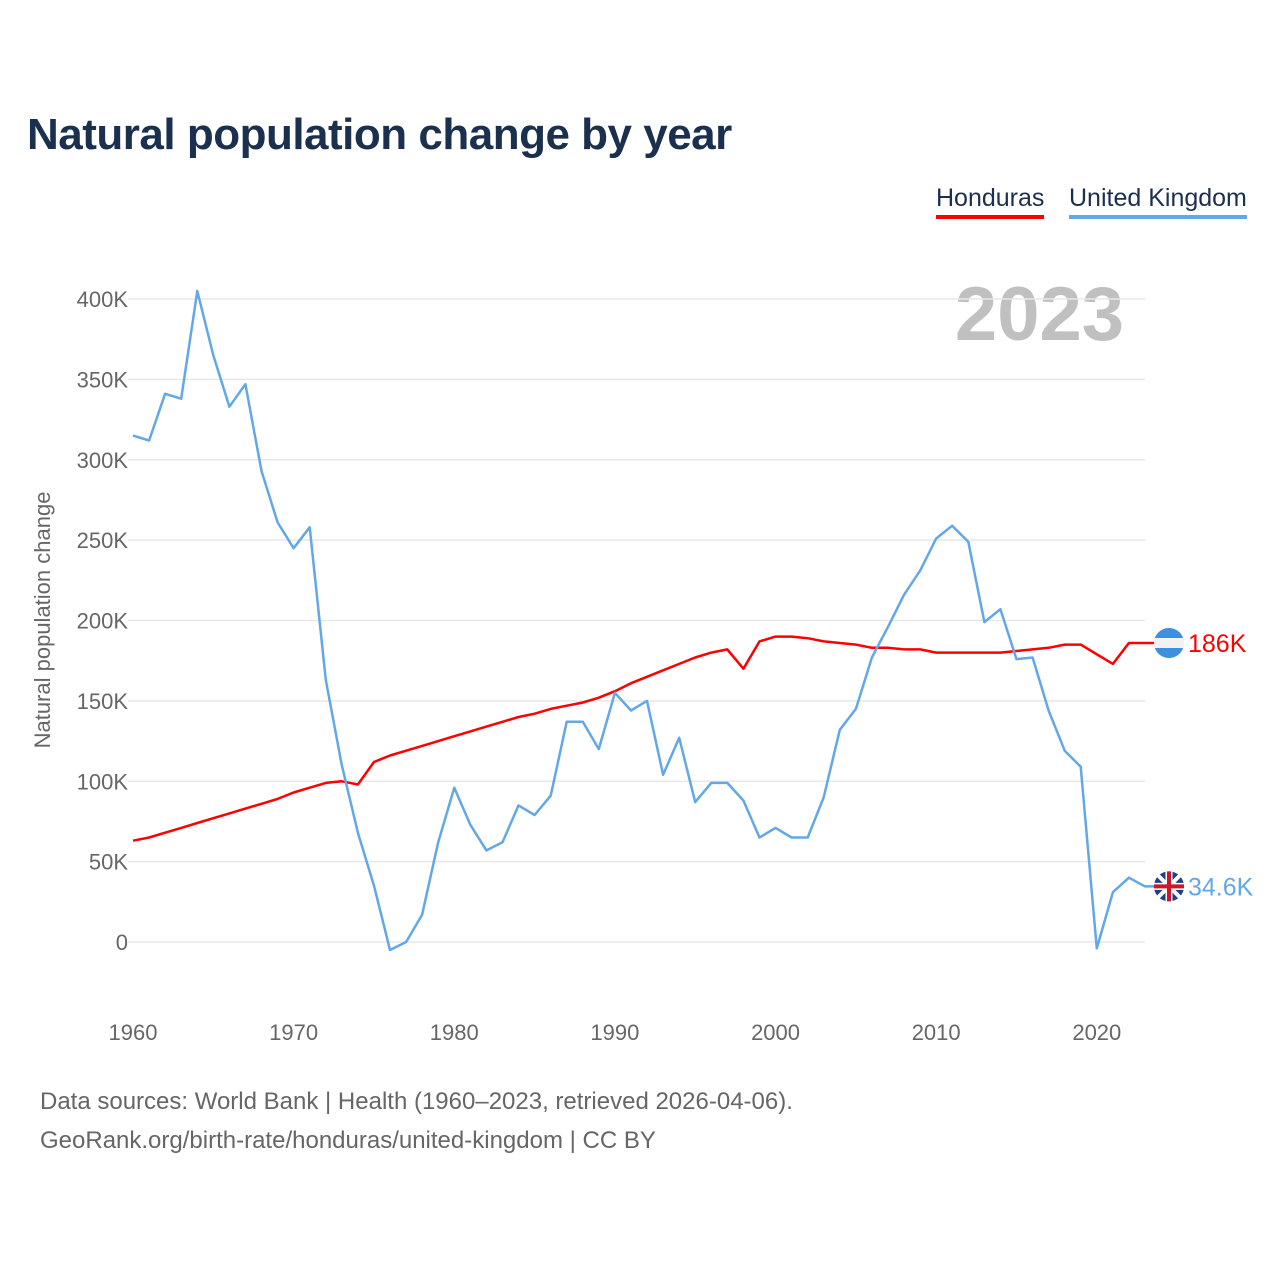 Image resolution: width=1280 pixels, height=1280 pixels. Describe the element at coordinates (133, 1032) in the screenshot. I see `x-tick-label: 1960` at that location.